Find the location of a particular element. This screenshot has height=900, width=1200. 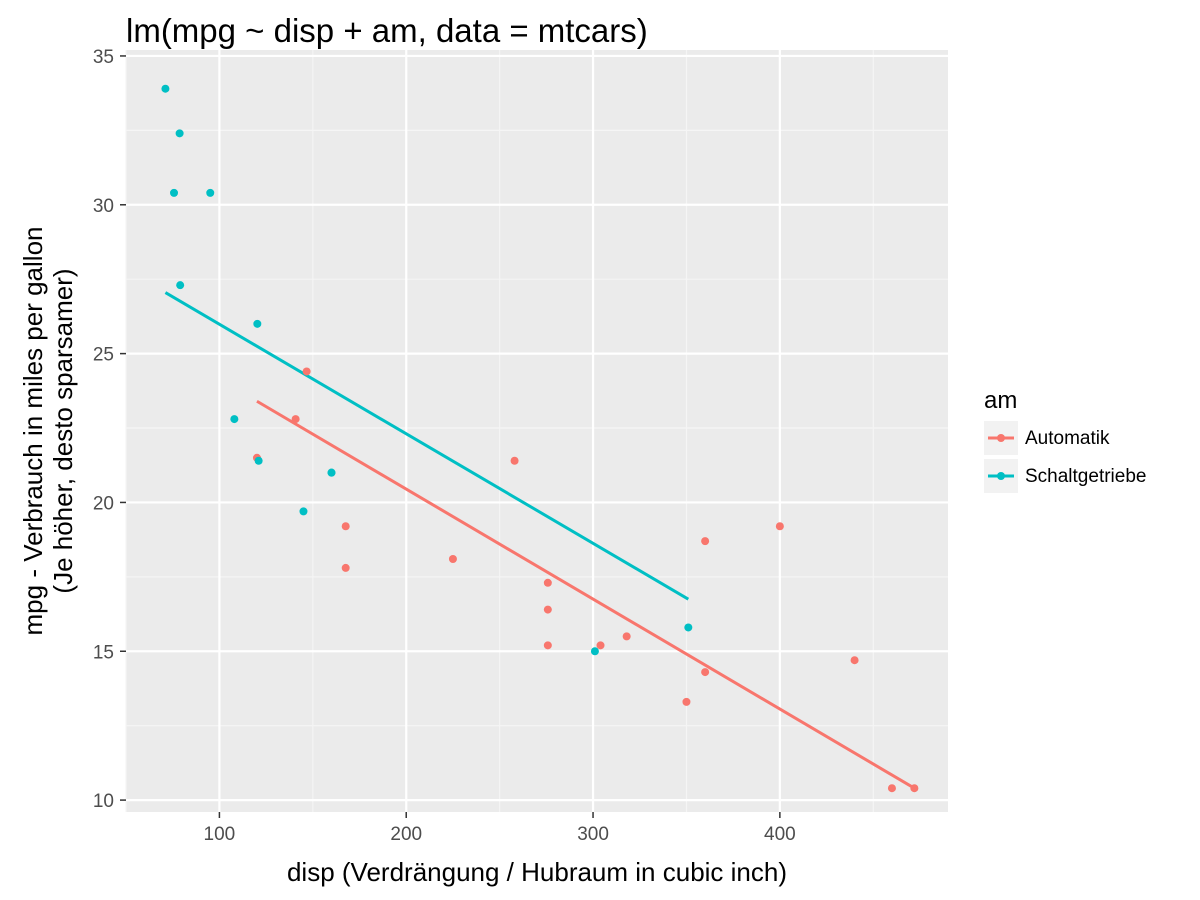

y-tick-label: 20 is located at coordinates (103, 503).